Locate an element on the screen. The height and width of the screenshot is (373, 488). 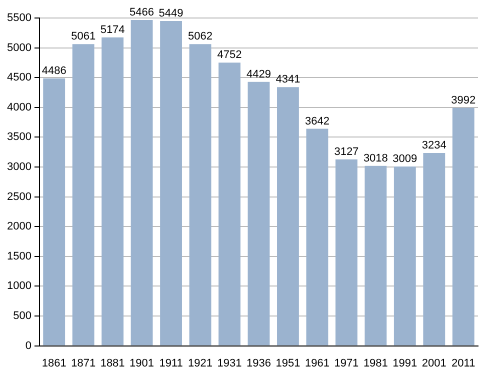
x-tick-label: 1921 is located at coordinates (200, 363).